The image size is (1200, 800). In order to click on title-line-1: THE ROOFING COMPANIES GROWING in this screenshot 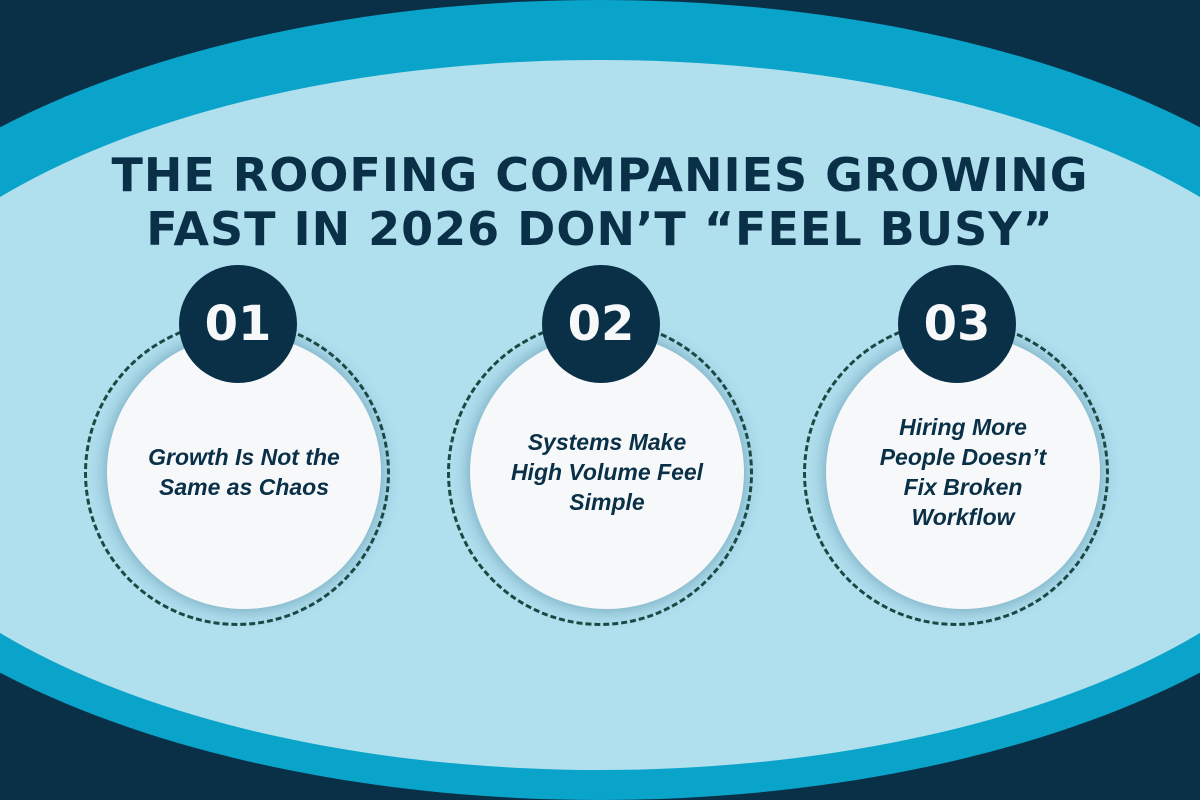, I will do `click(600, 175)`.